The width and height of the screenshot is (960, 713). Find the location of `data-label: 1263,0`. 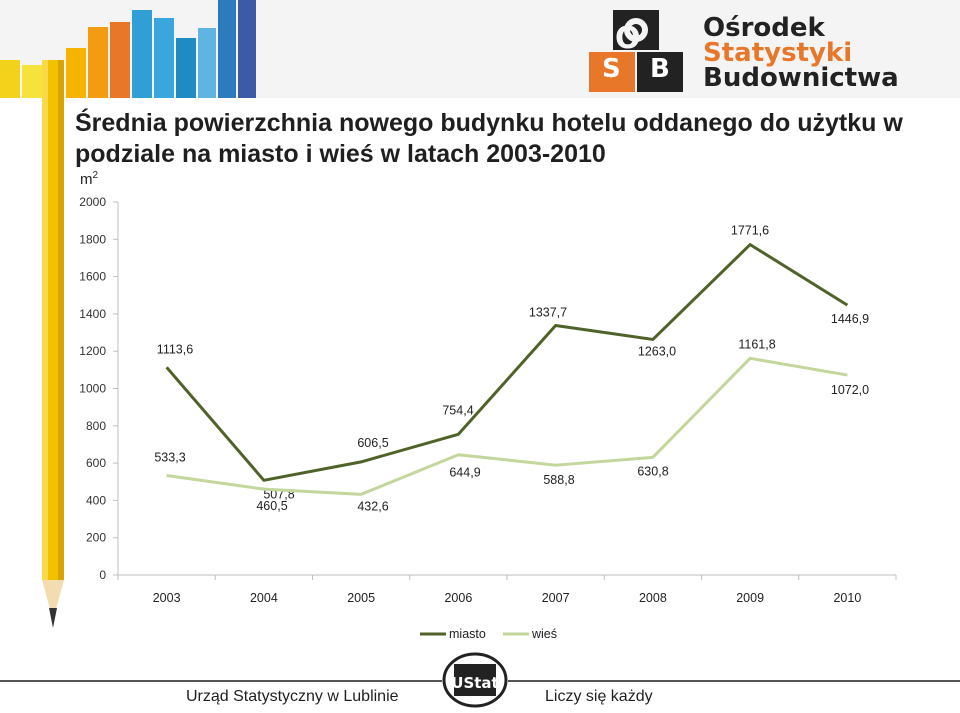

data-label: 1263,0 is located at coordinates (657, 351).